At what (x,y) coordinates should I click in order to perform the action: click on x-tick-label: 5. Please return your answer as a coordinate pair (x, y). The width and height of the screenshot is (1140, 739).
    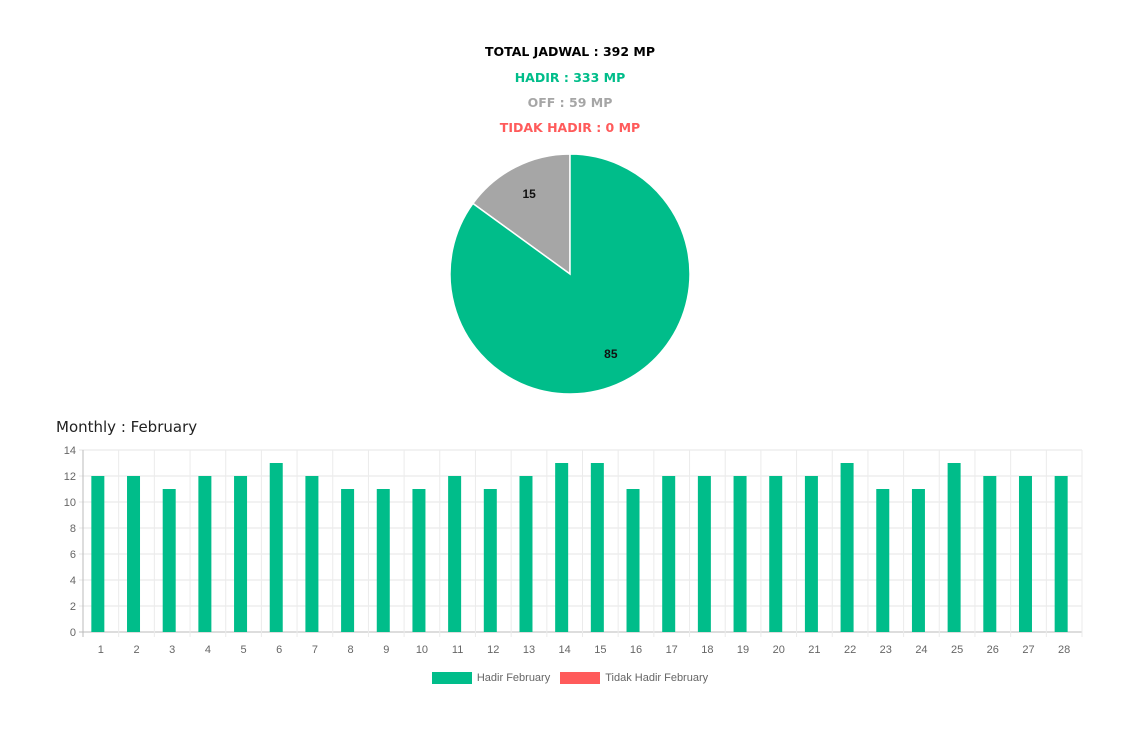
    Looking at the image, I should click on (243, 650).